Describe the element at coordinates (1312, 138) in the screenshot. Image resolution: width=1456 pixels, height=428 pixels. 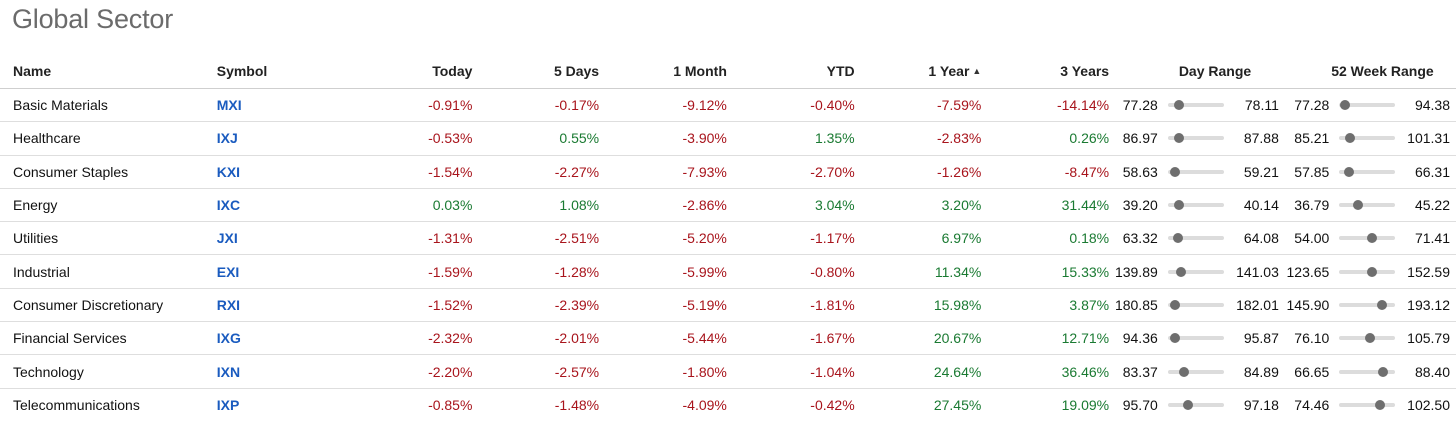
I see `week52-low: 85.21` at that location.